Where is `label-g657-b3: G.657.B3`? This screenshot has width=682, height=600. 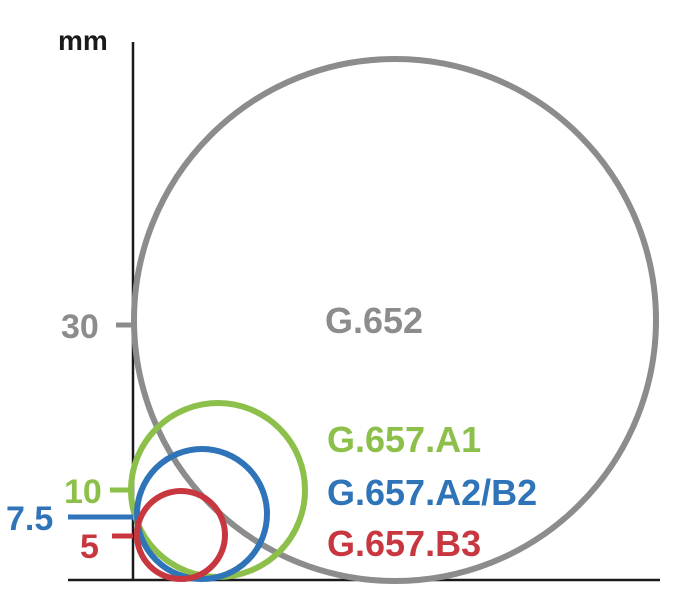 label-g657-b3: G.657.B3 is located at coordinates (404, 543).